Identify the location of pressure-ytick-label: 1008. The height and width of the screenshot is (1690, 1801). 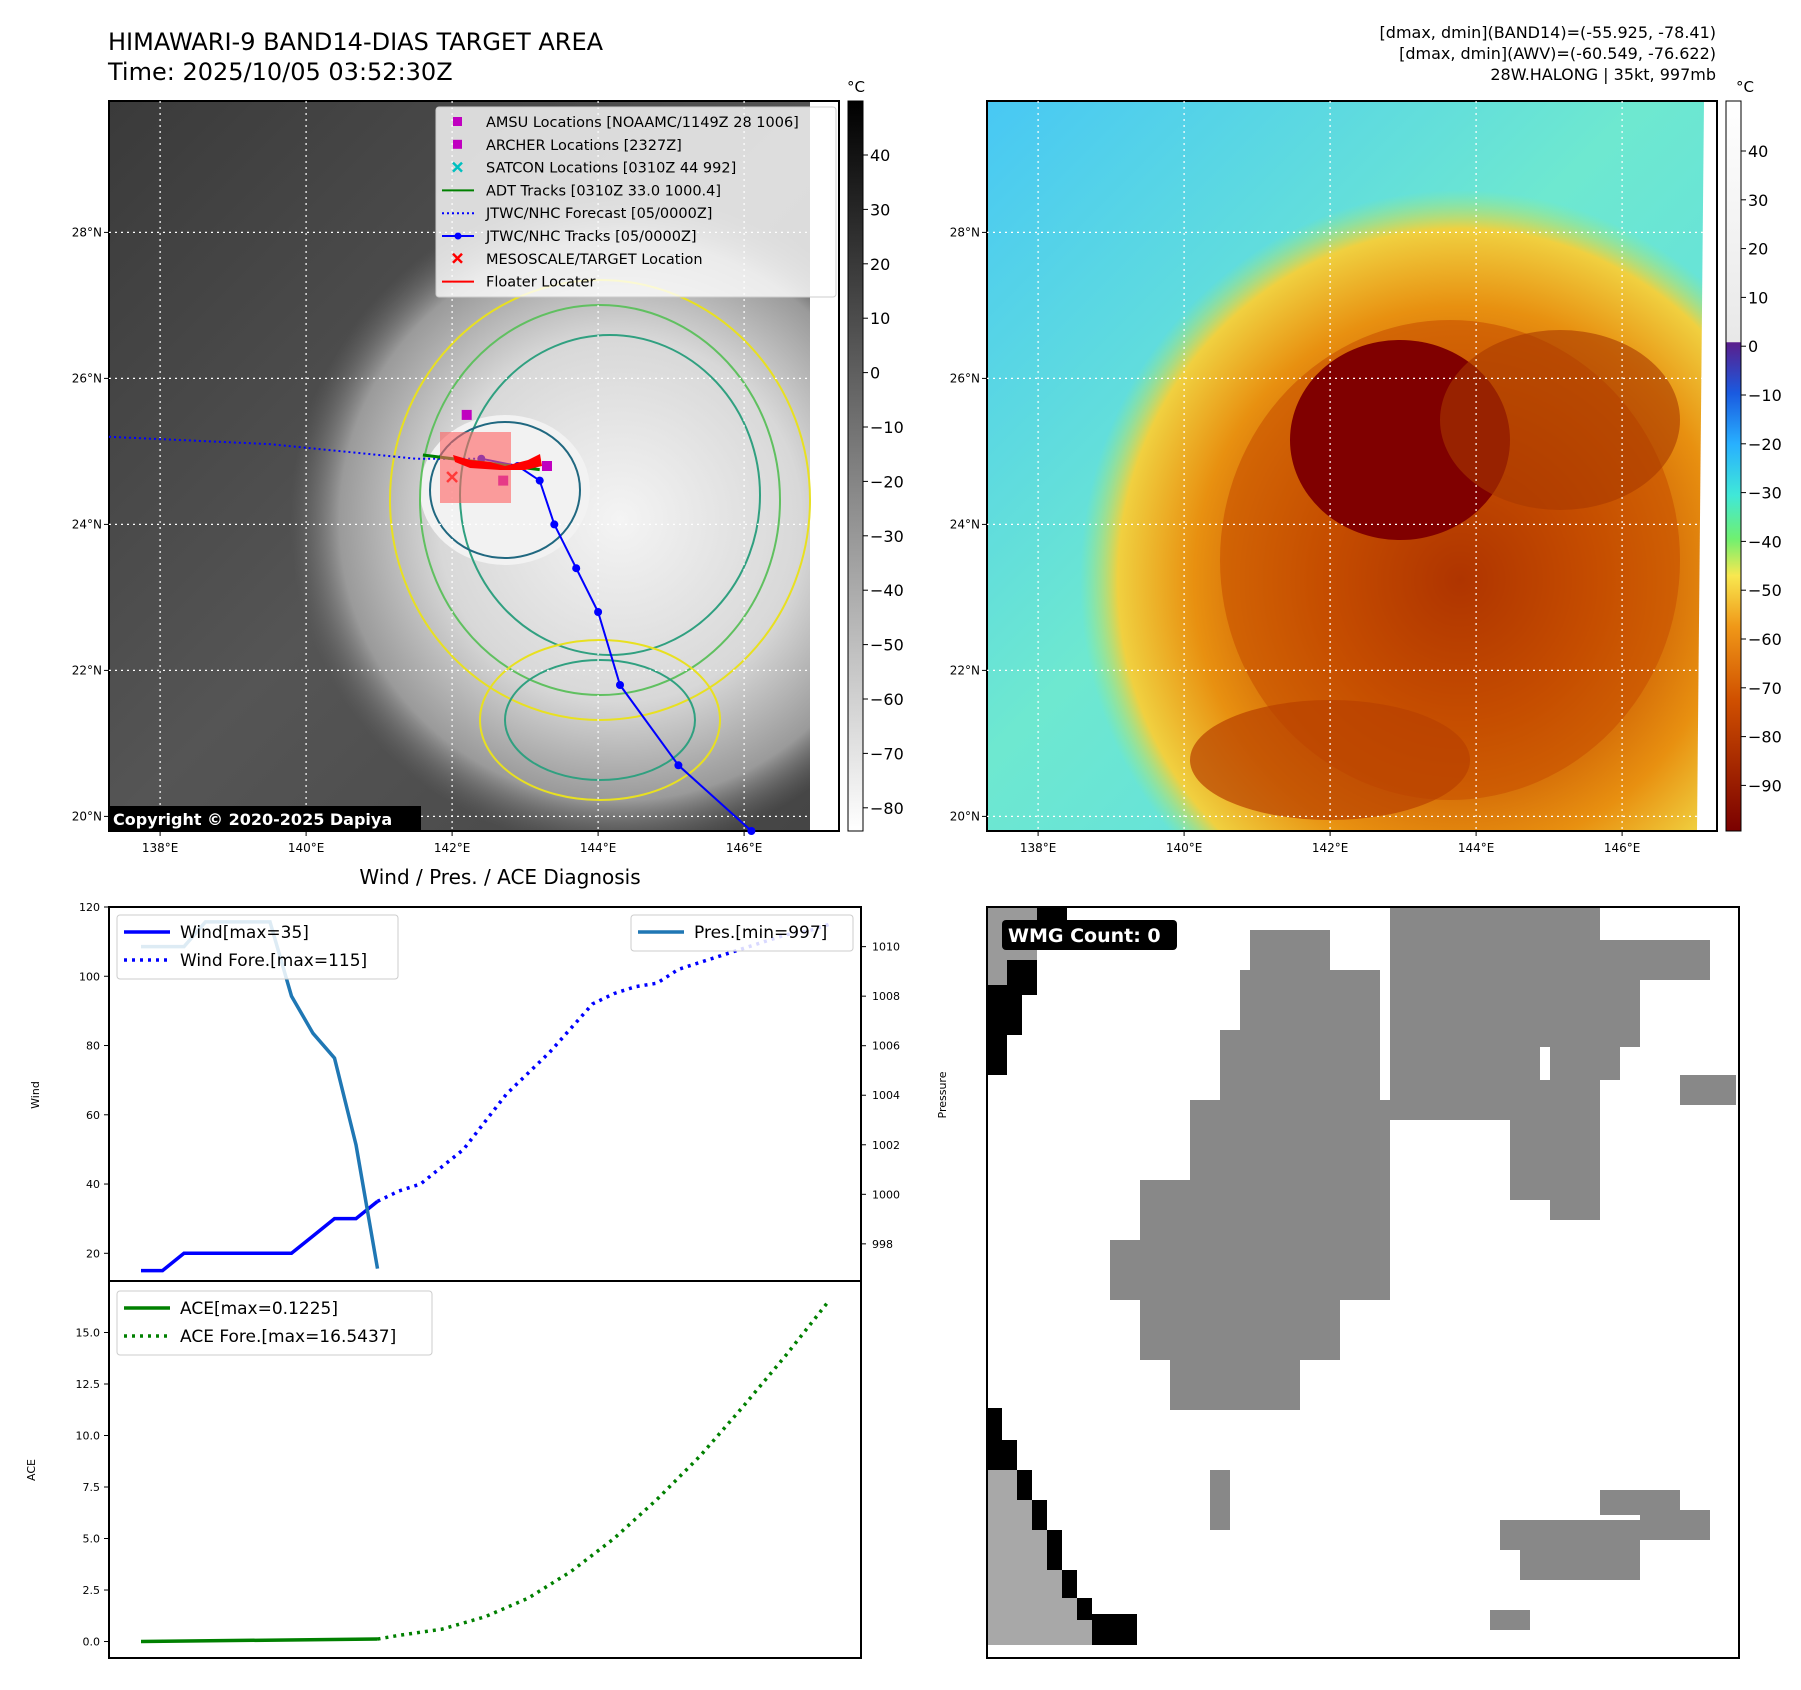
(886, 996).